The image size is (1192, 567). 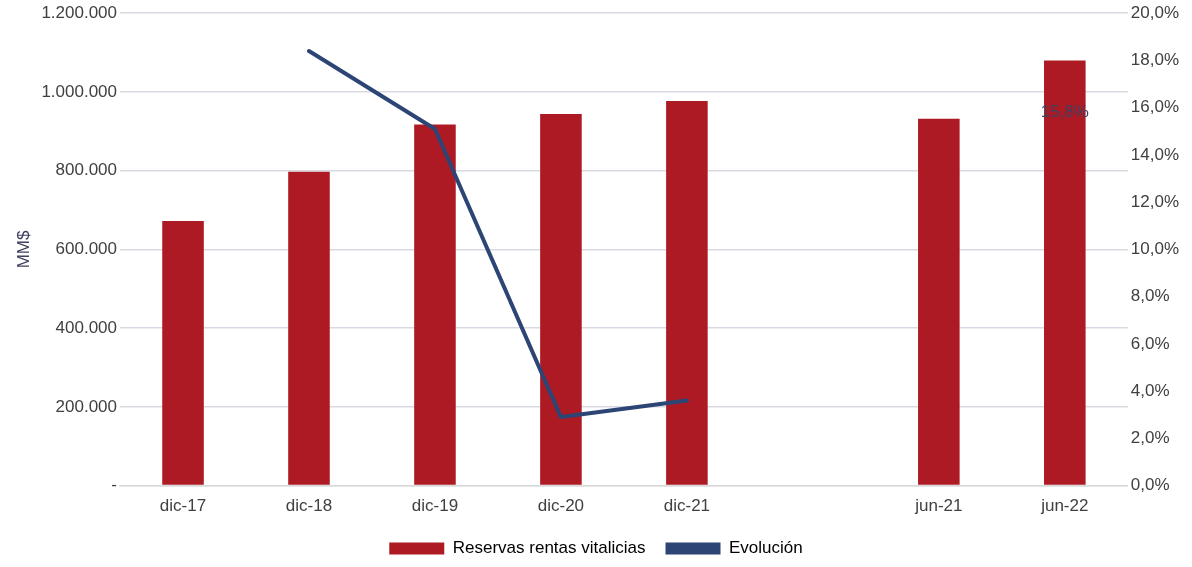 I want to click on legend-label: Reservas rentas vitalicias, so click(x=549, y=548).